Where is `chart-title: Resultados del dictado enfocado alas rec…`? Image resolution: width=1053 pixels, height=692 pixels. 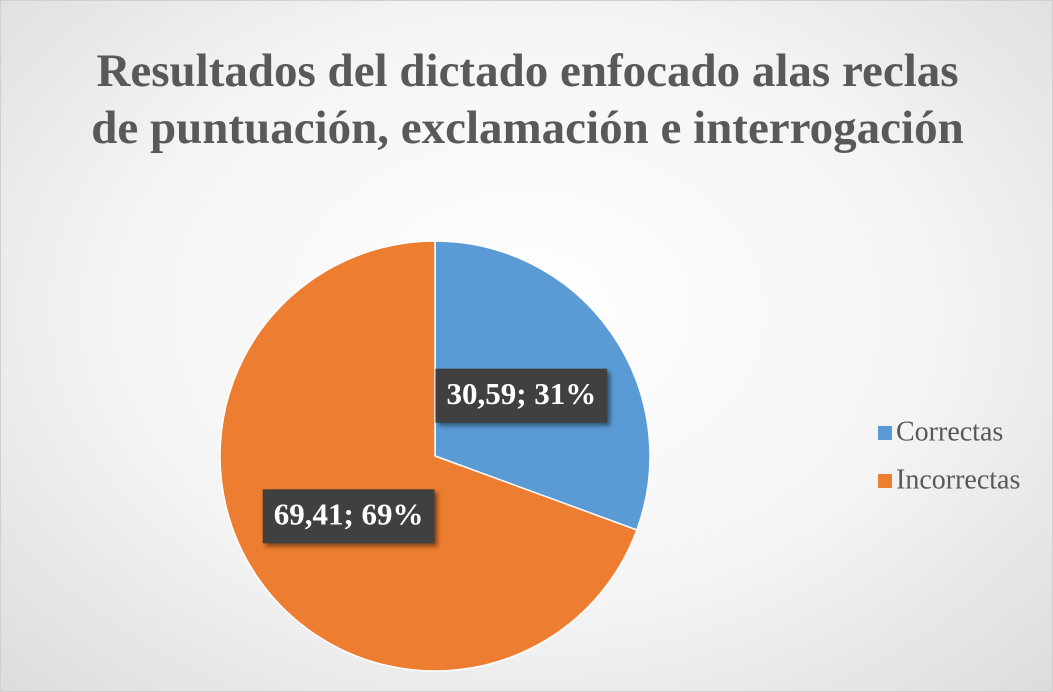
chart-title: Resultados del dictado enfocado alas rec… is located at coordinates (527, 99).